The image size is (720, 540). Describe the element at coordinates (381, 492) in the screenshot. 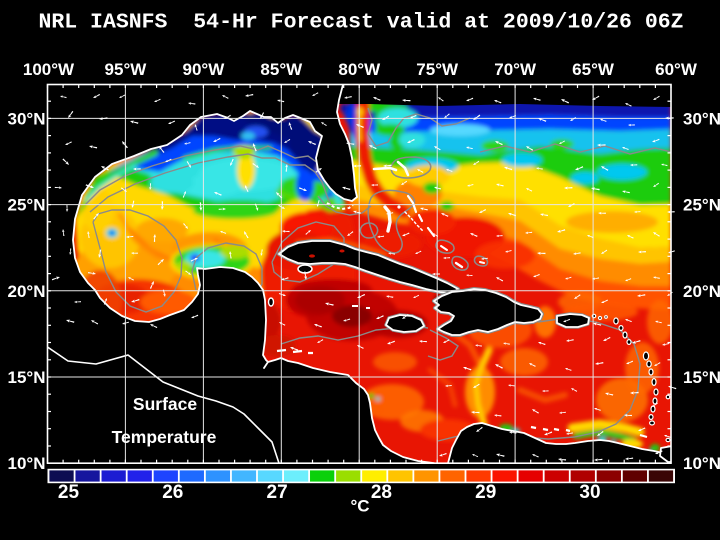

I see `svg-text: 28` at that location.